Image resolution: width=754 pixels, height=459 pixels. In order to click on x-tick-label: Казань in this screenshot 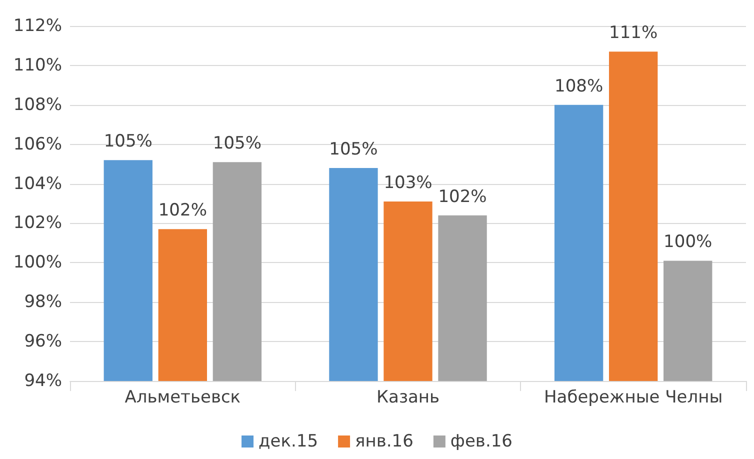, I will do `click(408, 398)`.